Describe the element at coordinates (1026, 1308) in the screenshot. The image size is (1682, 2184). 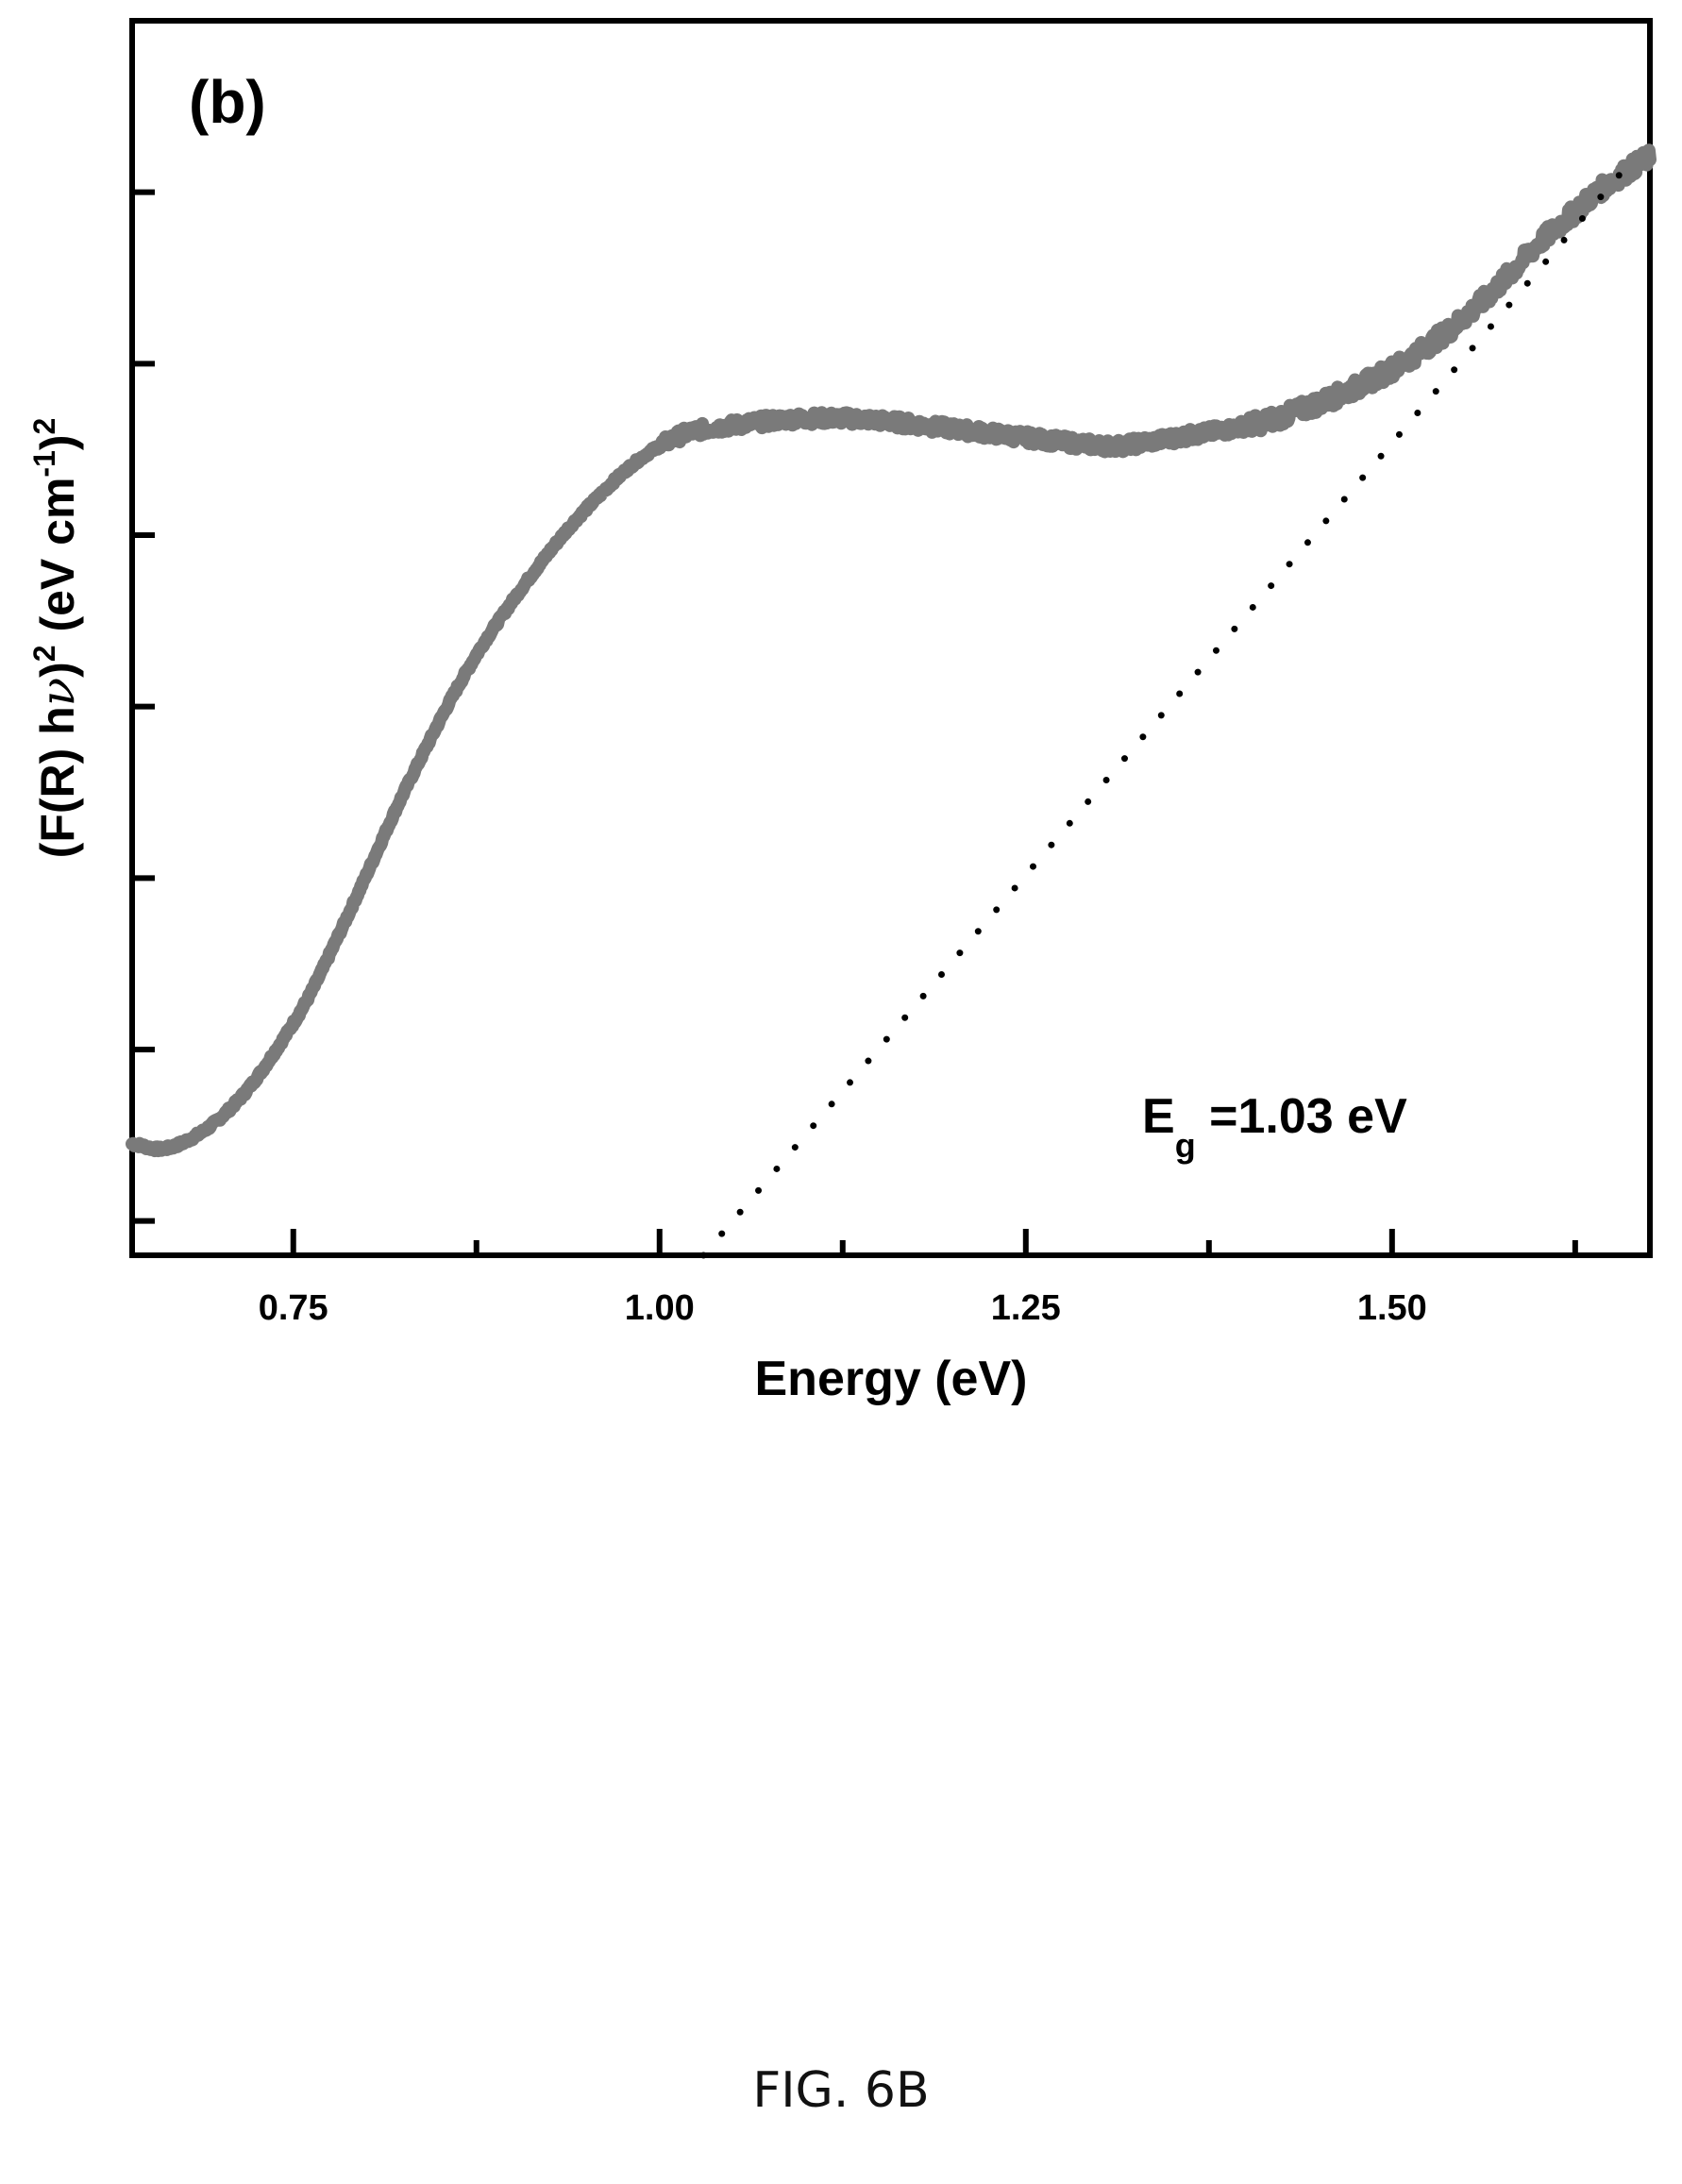
I see `x-tick-label: 1.25` at that location.